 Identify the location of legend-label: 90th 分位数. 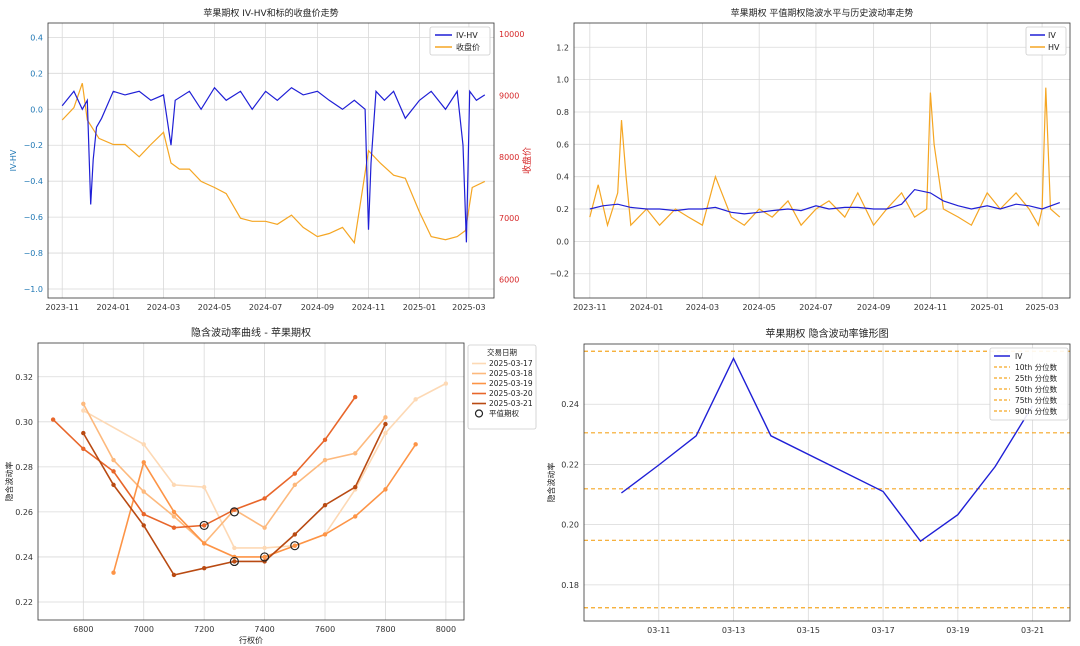
(1036, 411).